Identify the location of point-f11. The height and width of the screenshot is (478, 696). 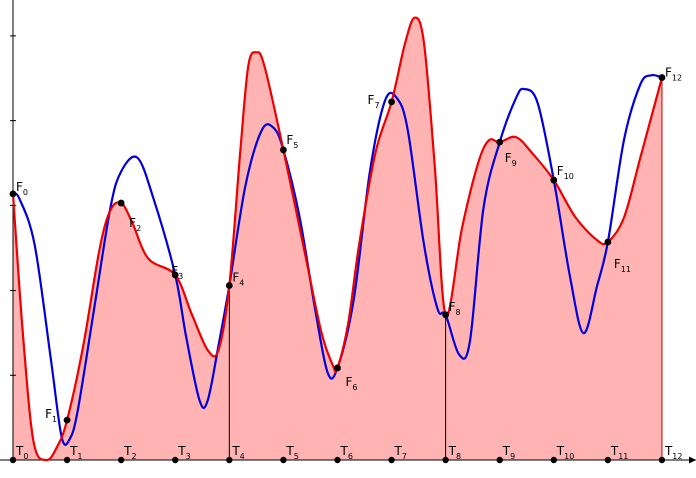
(608, 242).